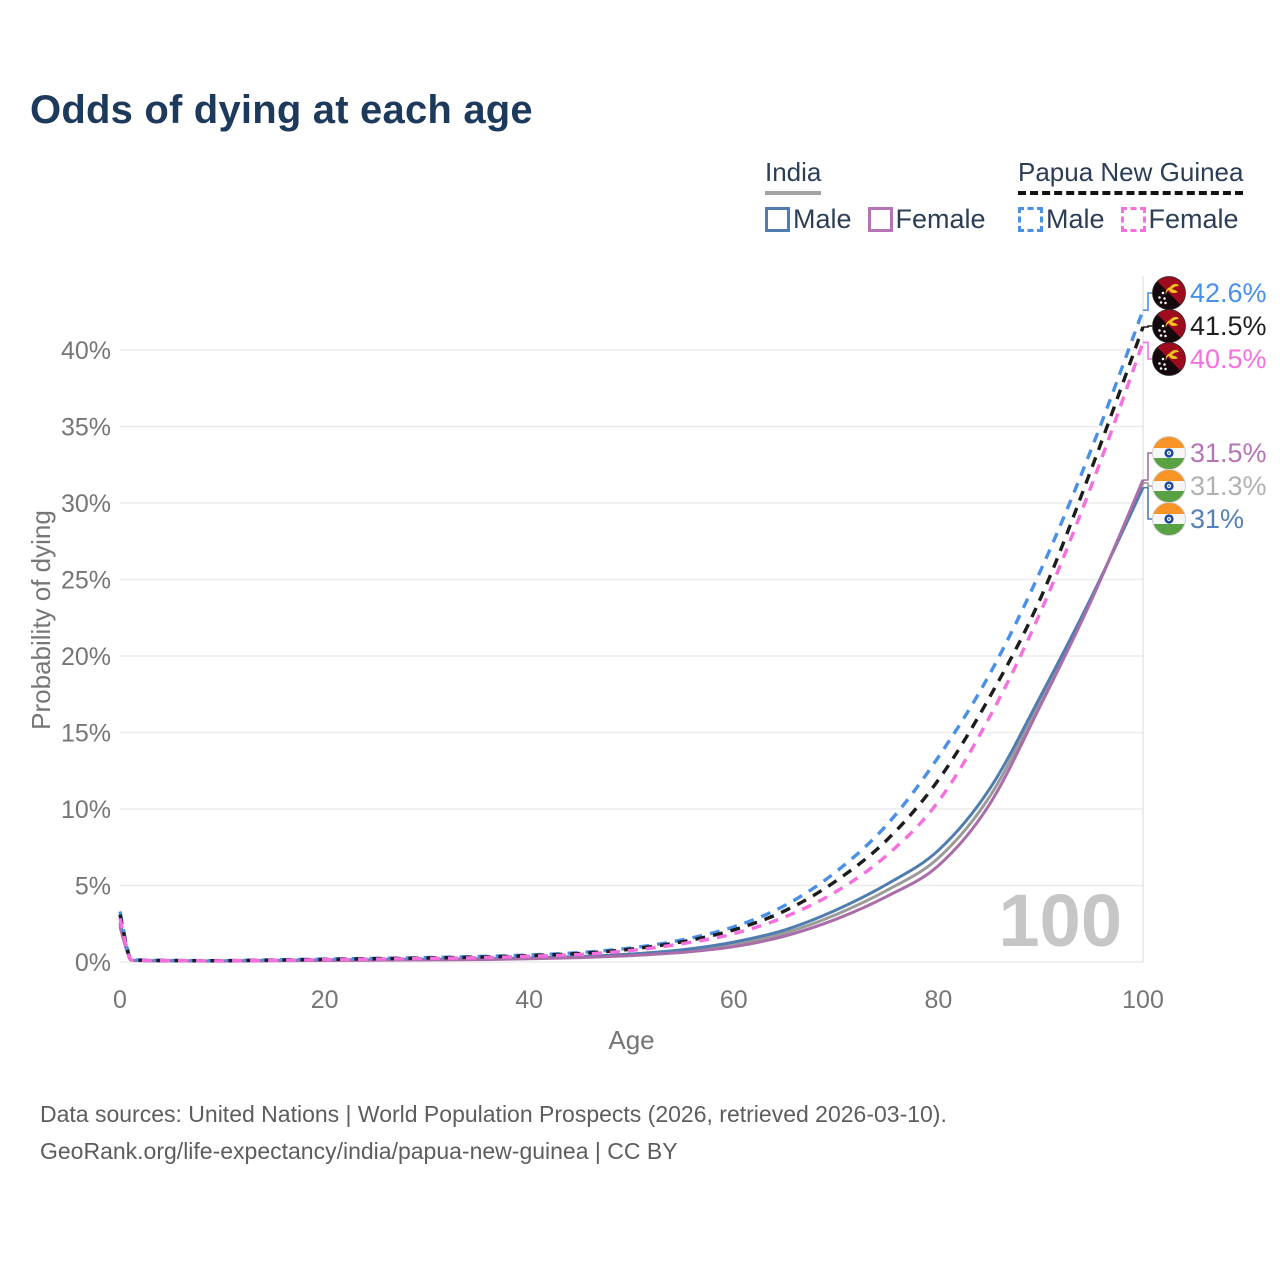 The image size is (1280, 1280). I want to click on legend-label-png-female: Female, so click(1193, 219).